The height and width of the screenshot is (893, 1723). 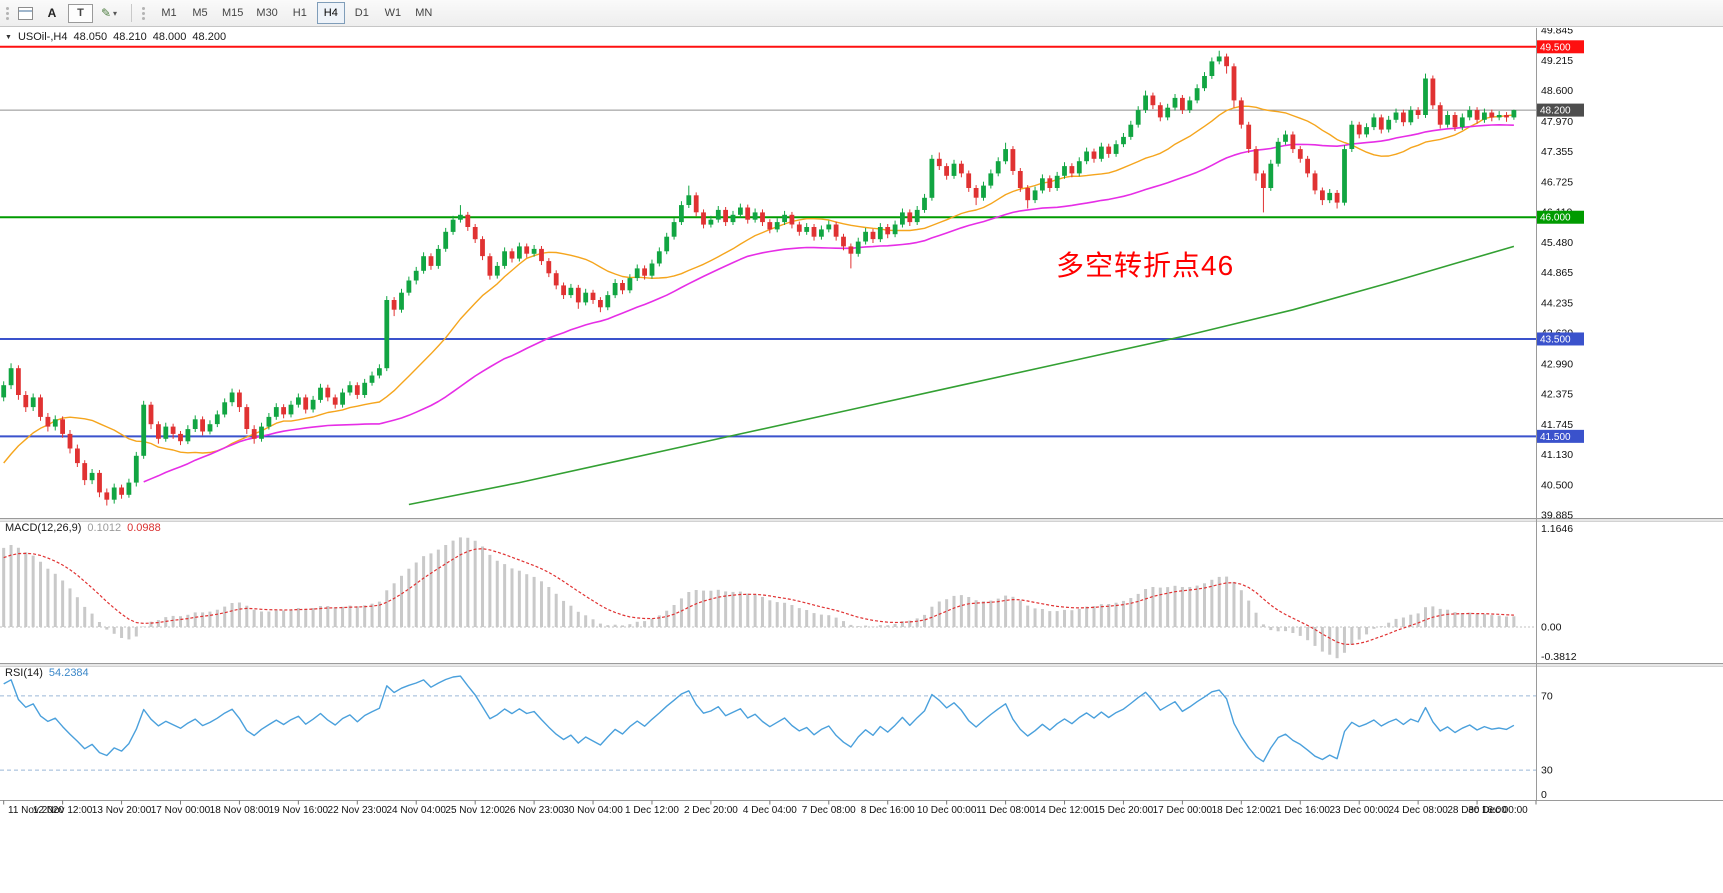 I want to click on timeframe-d1-button: D1, so click(x=361, y=13).